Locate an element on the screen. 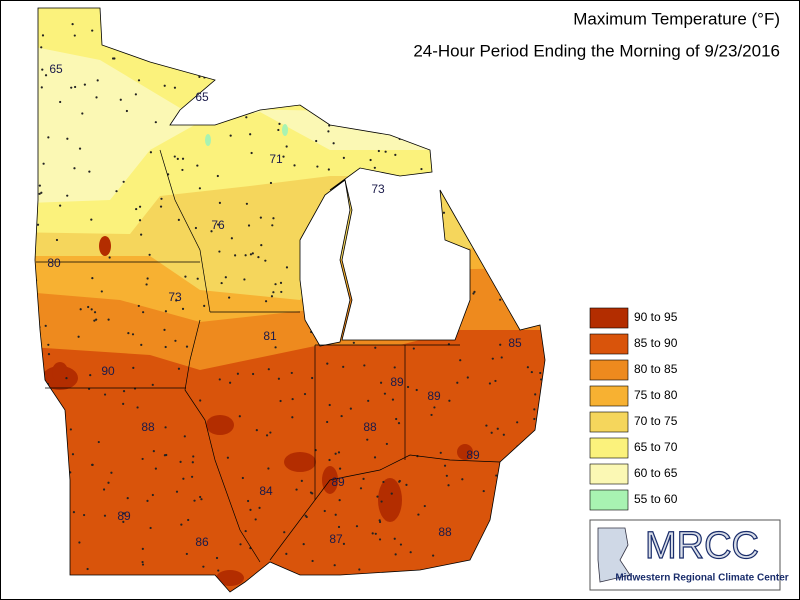 This screenshot has width=800, height=600. logo-map-icon is located at coordinates (614, 555).